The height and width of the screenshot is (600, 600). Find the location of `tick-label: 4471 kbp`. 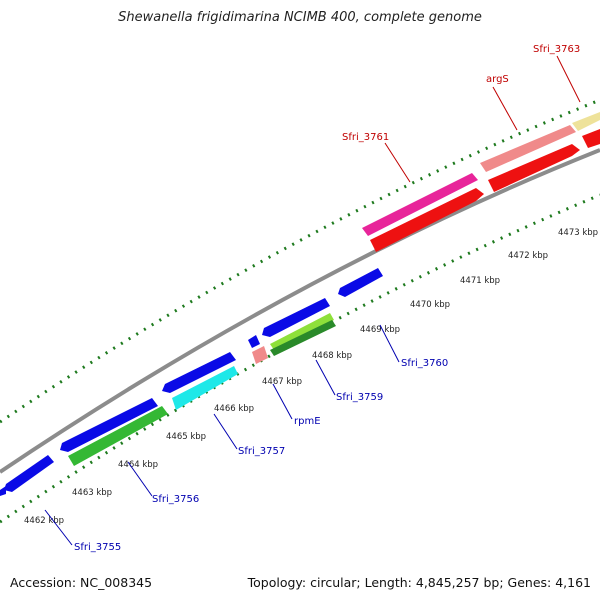

tick-label: 4471 kbp is located at coordinates (480, 281).